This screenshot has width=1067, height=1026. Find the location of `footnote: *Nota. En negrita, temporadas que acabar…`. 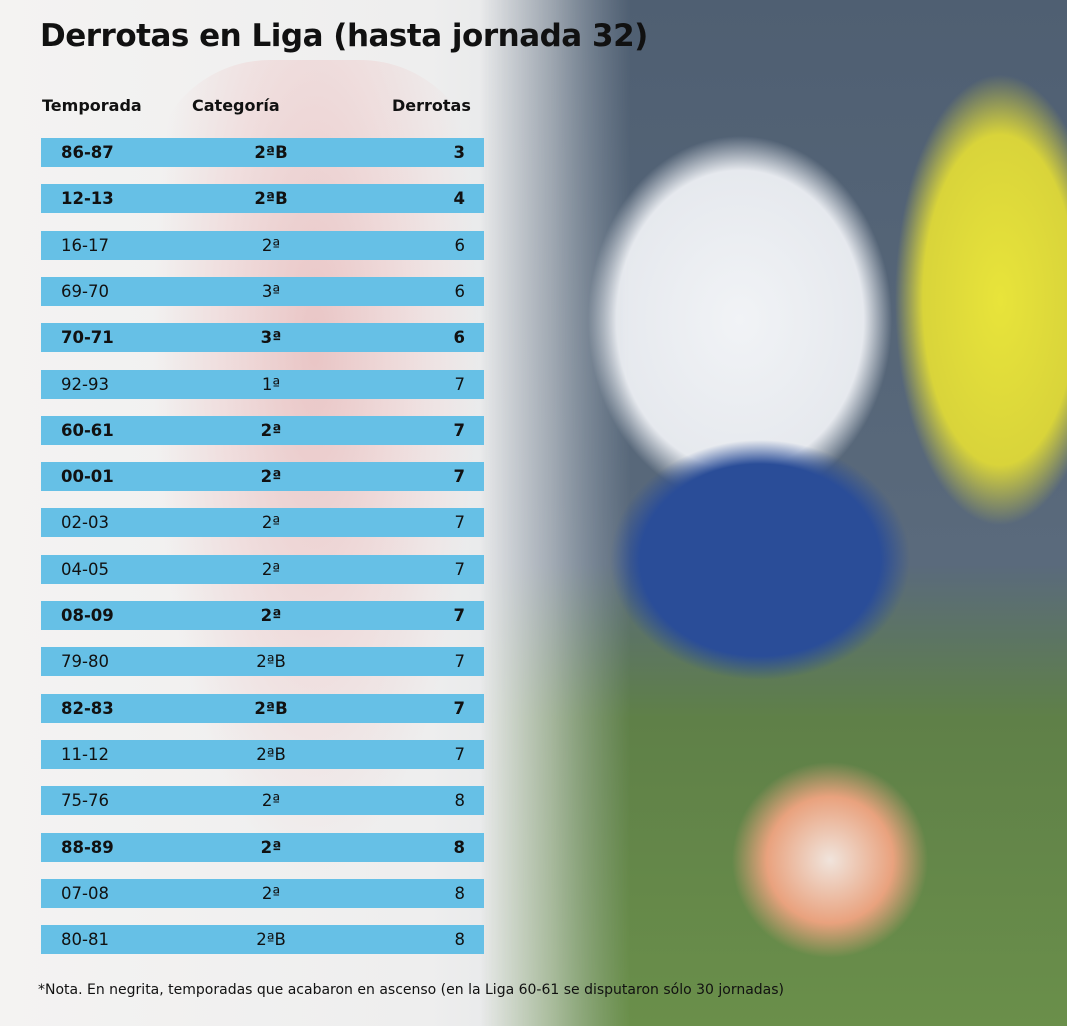

footnote: *Nota. En negrita, temporadas que acabar… is located at coordinates (411, 990).